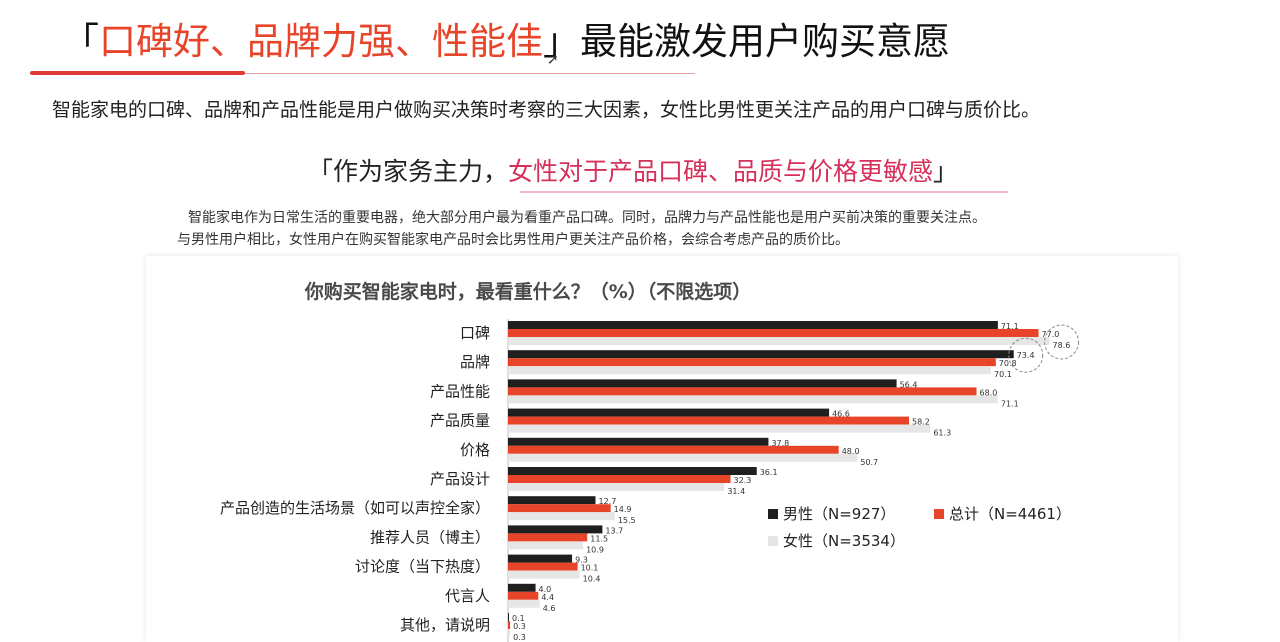  I want to click on category-label: 口碑, so click(475, 333).